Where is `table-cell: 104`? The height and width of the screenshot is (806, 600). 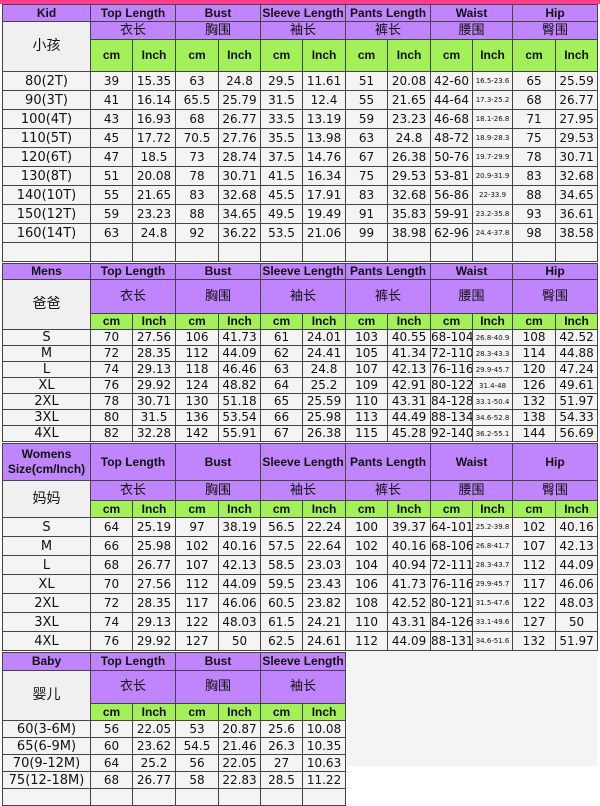
table-cell: 104 is located at coordinates (367, 565).